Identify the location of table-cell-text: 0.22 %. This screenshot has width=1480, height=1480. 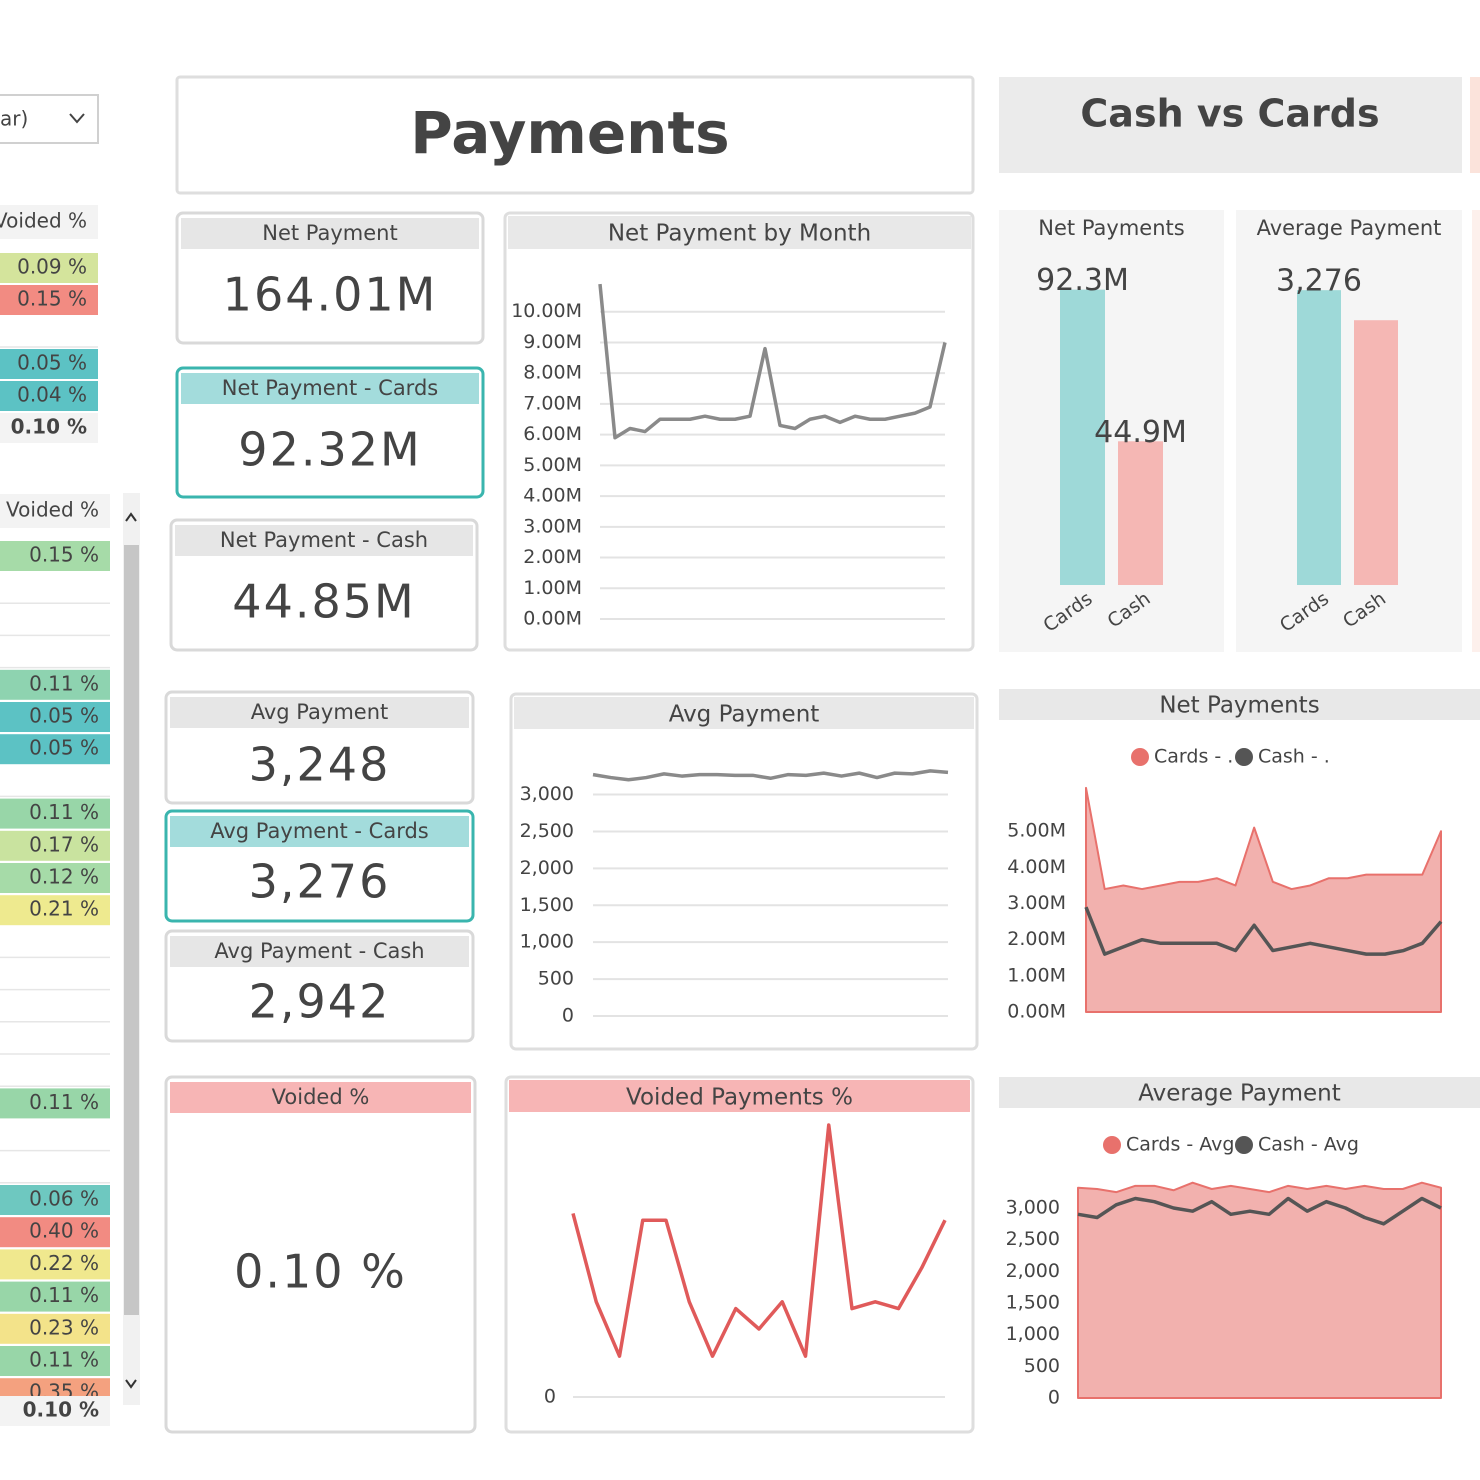
(64, 1263).